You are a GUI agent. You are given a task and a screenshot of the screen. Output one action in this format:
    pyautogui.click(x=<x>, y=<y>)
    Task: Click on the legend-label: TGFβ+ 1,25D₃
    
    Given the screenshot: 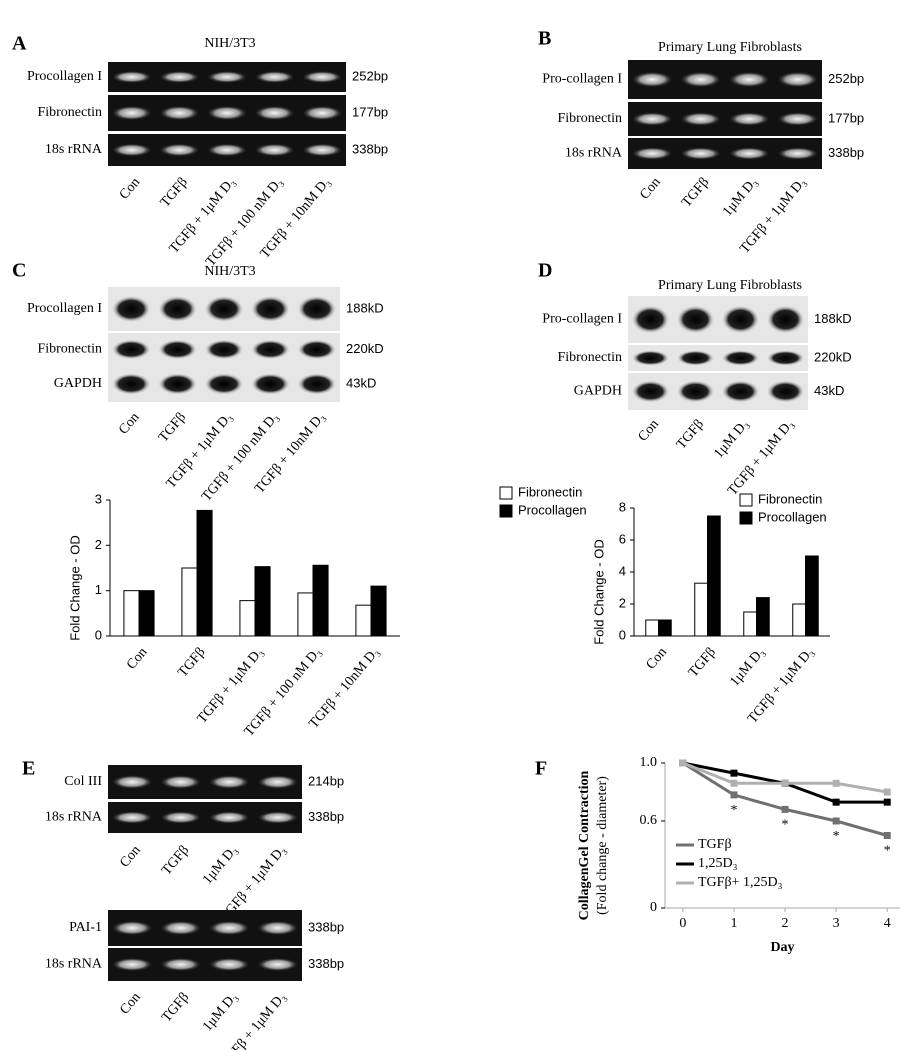 What is the action you would take?
    pyautogui.click(x=740, y=882)
    